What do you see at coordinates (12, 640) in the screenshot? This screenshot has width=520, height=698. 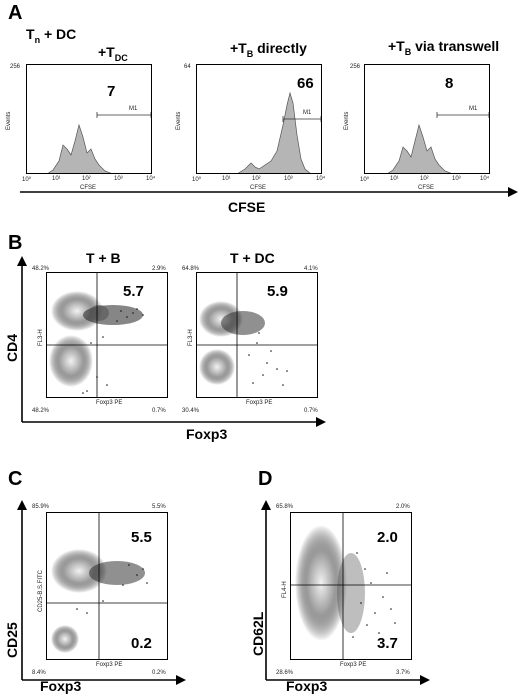 I see `panel-c-yaxis-label: CD25` at bounding box center [12, 640].